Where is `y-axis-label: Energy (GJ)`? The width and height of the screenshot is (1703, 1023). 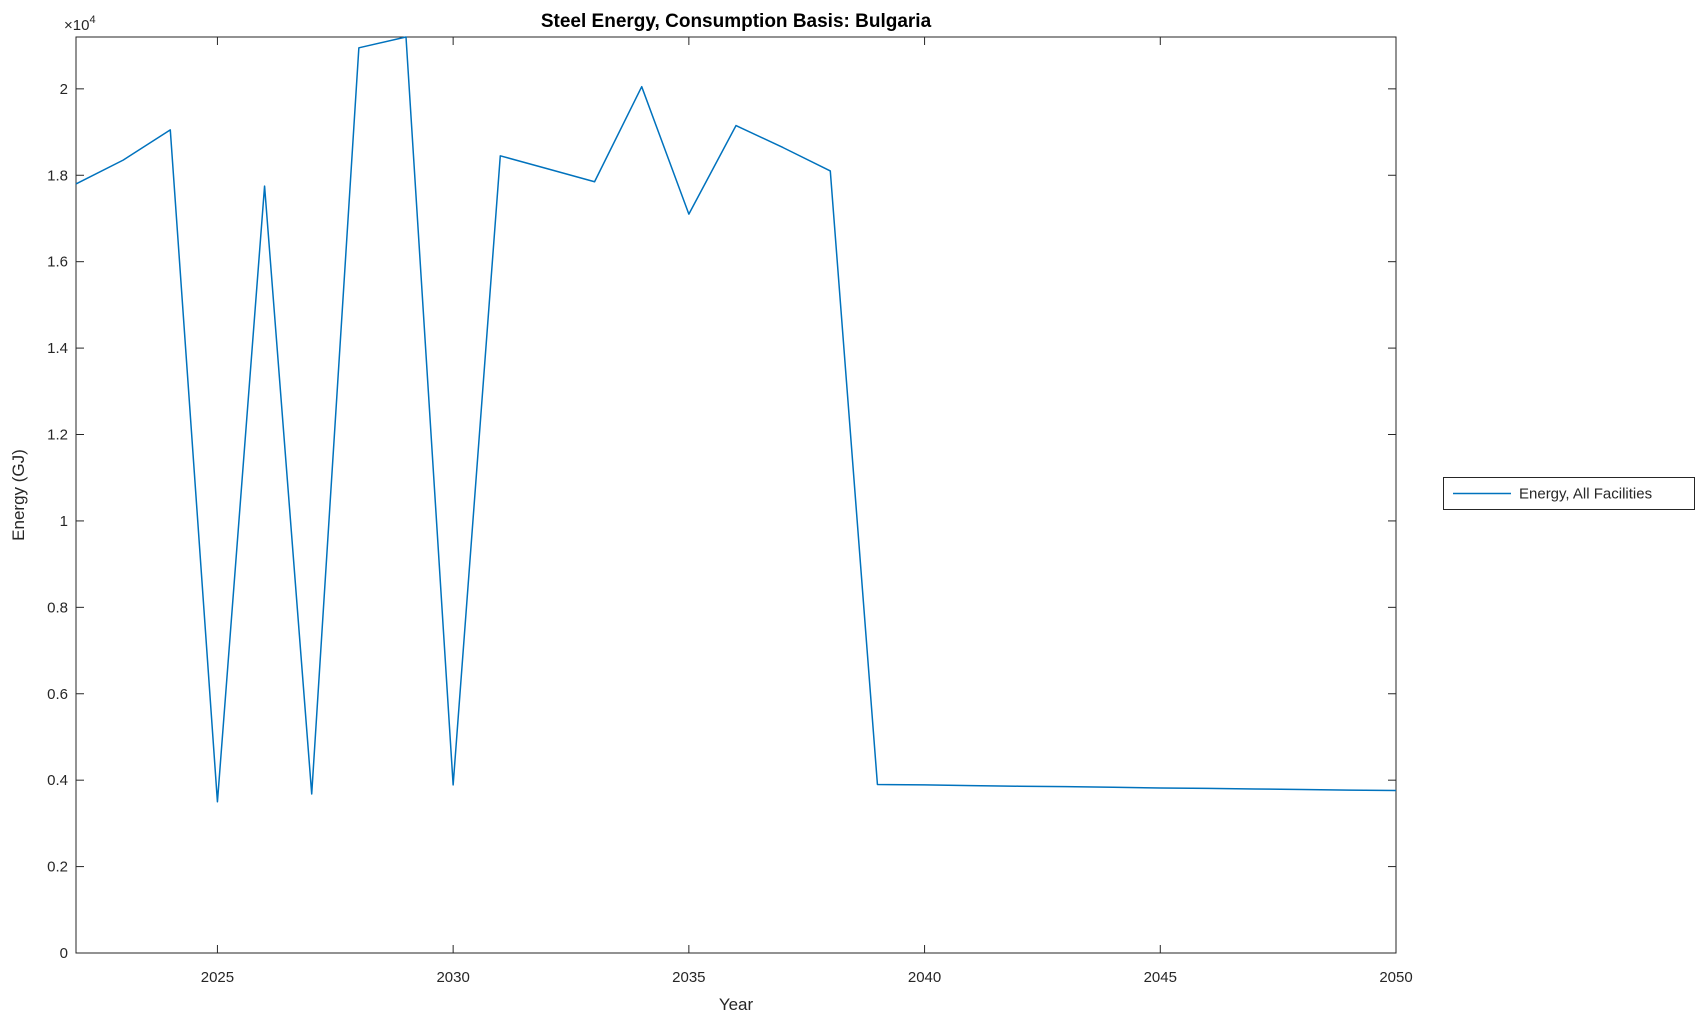 y-axis-label: Energy (GJ) is located at coordinates (18, 495).